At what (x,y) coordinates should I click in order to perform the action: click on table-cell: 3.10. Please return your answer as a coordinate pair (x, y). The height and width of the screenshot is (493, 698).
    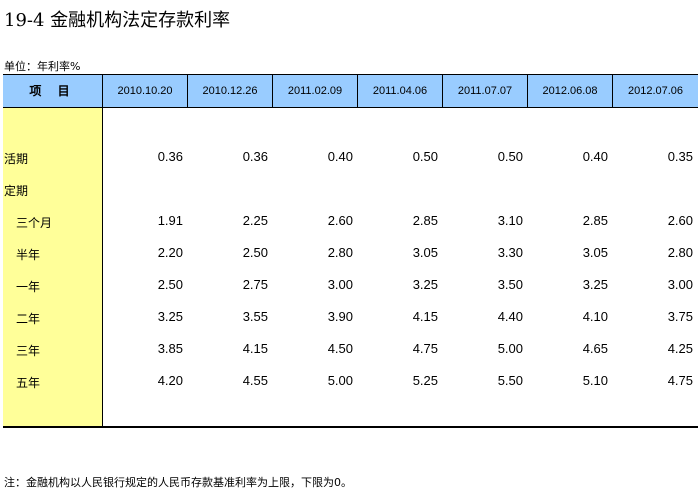
    Looking at the image, I should click on (510, 220).